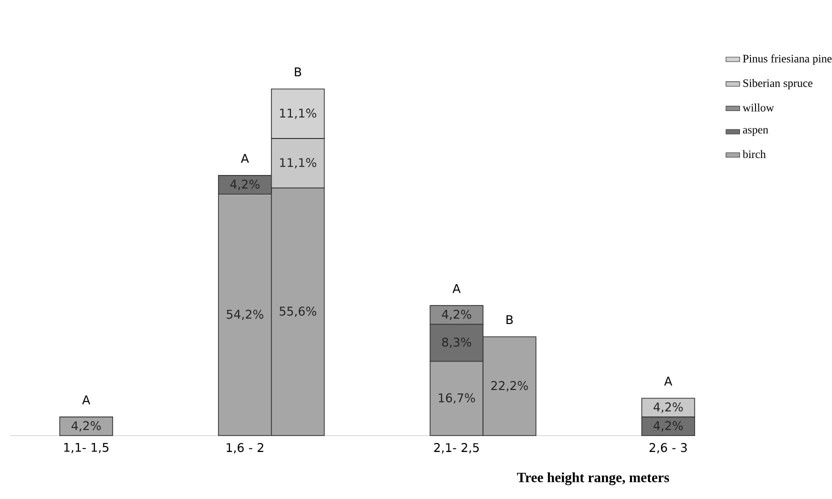  Describe the element at coordinates (509, 386) in the screenshot. I see `data-label: 22,2%` at that location.